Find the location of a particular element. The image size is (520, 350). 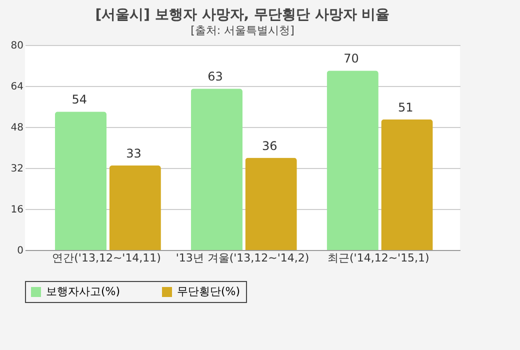

data-label: 63 is located at coordinates (215, 77).